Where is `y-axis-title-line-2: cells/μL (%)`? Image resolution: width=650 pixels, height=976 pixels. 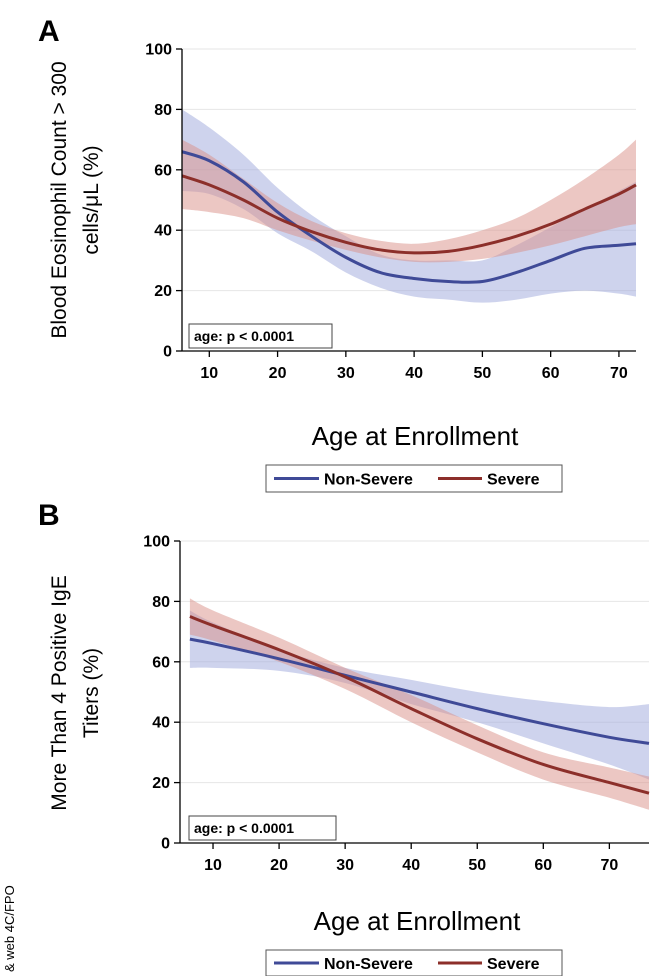
y-axis-title-line-2: cells/μL (%) is located at coordinates (91, 199).